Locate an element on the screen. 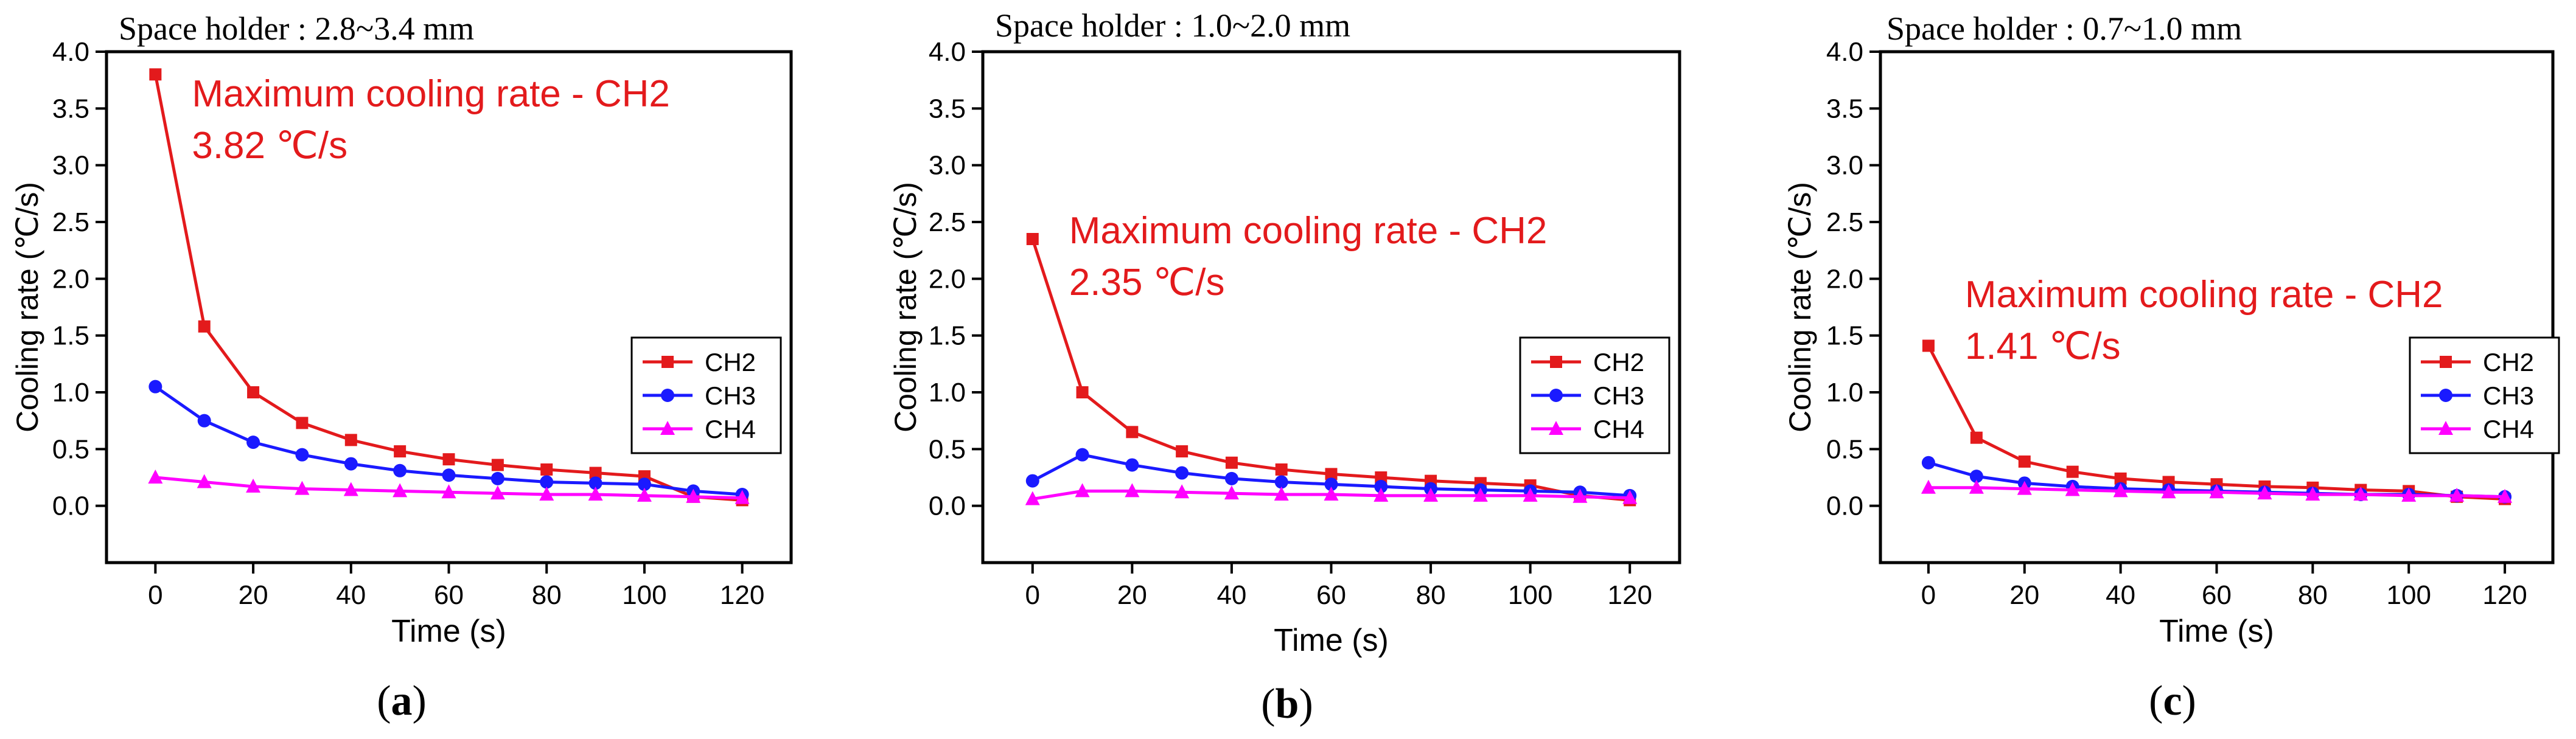  annotation-value: 1.41 ℃/s is located at coordinates (2043, 346).